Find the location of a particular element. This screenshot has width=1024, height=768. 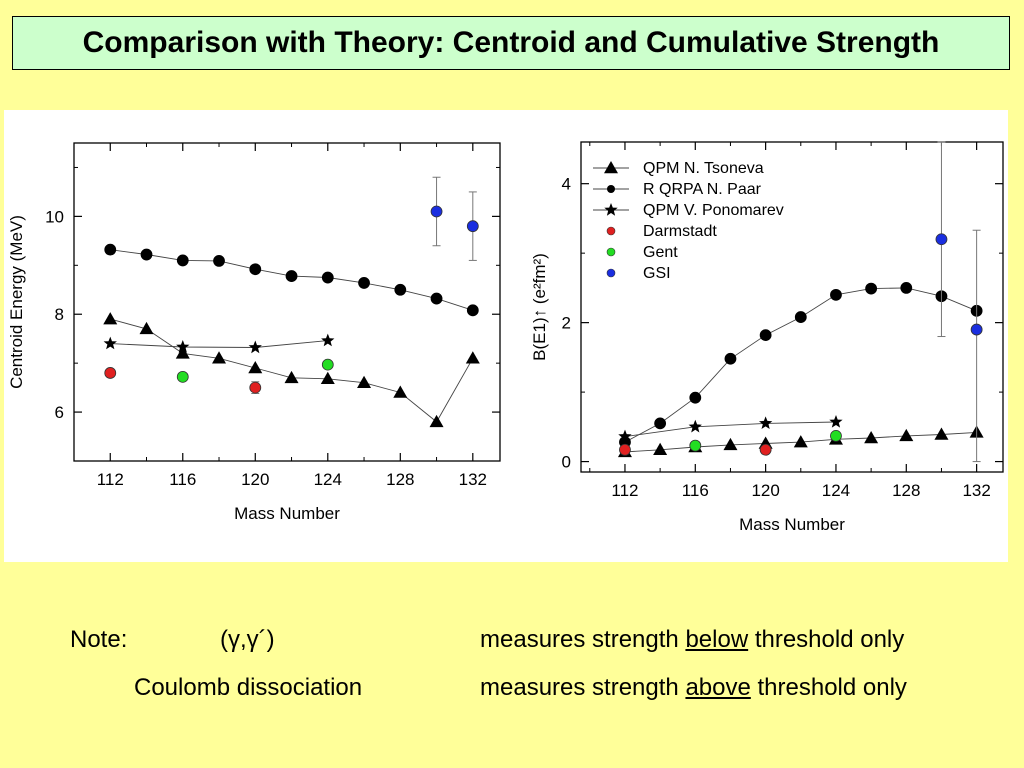

legend-item-rqrpa_paar: R QRPA N. Paar is located at coordinates (677, 189).